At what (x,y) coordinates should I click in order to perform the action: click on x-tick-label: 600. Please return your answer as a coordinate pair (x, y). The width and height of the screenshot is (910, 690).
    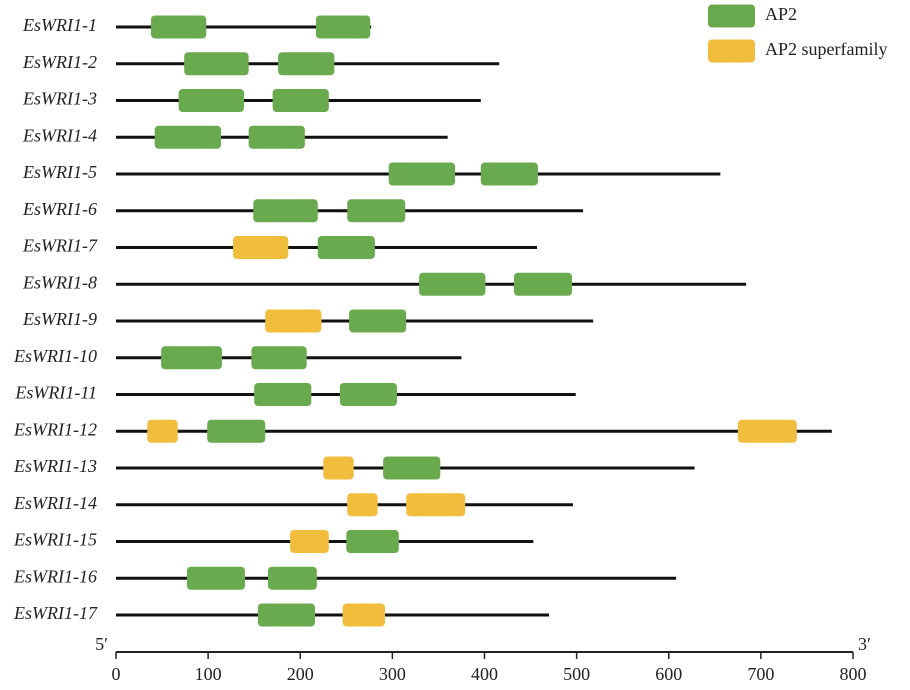
    Looking at the image, I should click on (668, 674).